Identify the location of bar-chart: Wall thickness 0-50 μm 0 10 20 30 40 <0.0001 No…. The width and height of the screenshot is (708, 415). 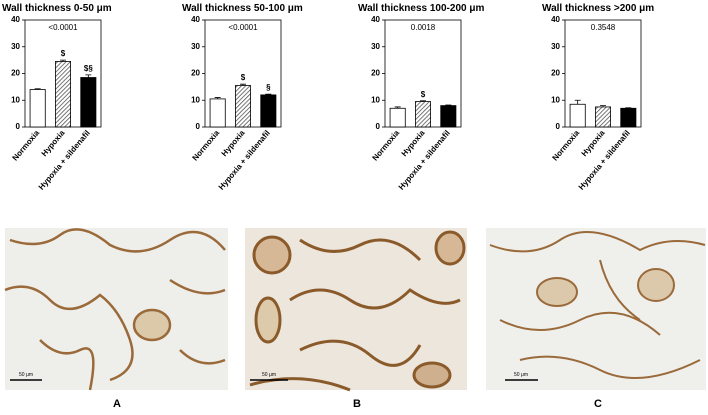
(57, 97).